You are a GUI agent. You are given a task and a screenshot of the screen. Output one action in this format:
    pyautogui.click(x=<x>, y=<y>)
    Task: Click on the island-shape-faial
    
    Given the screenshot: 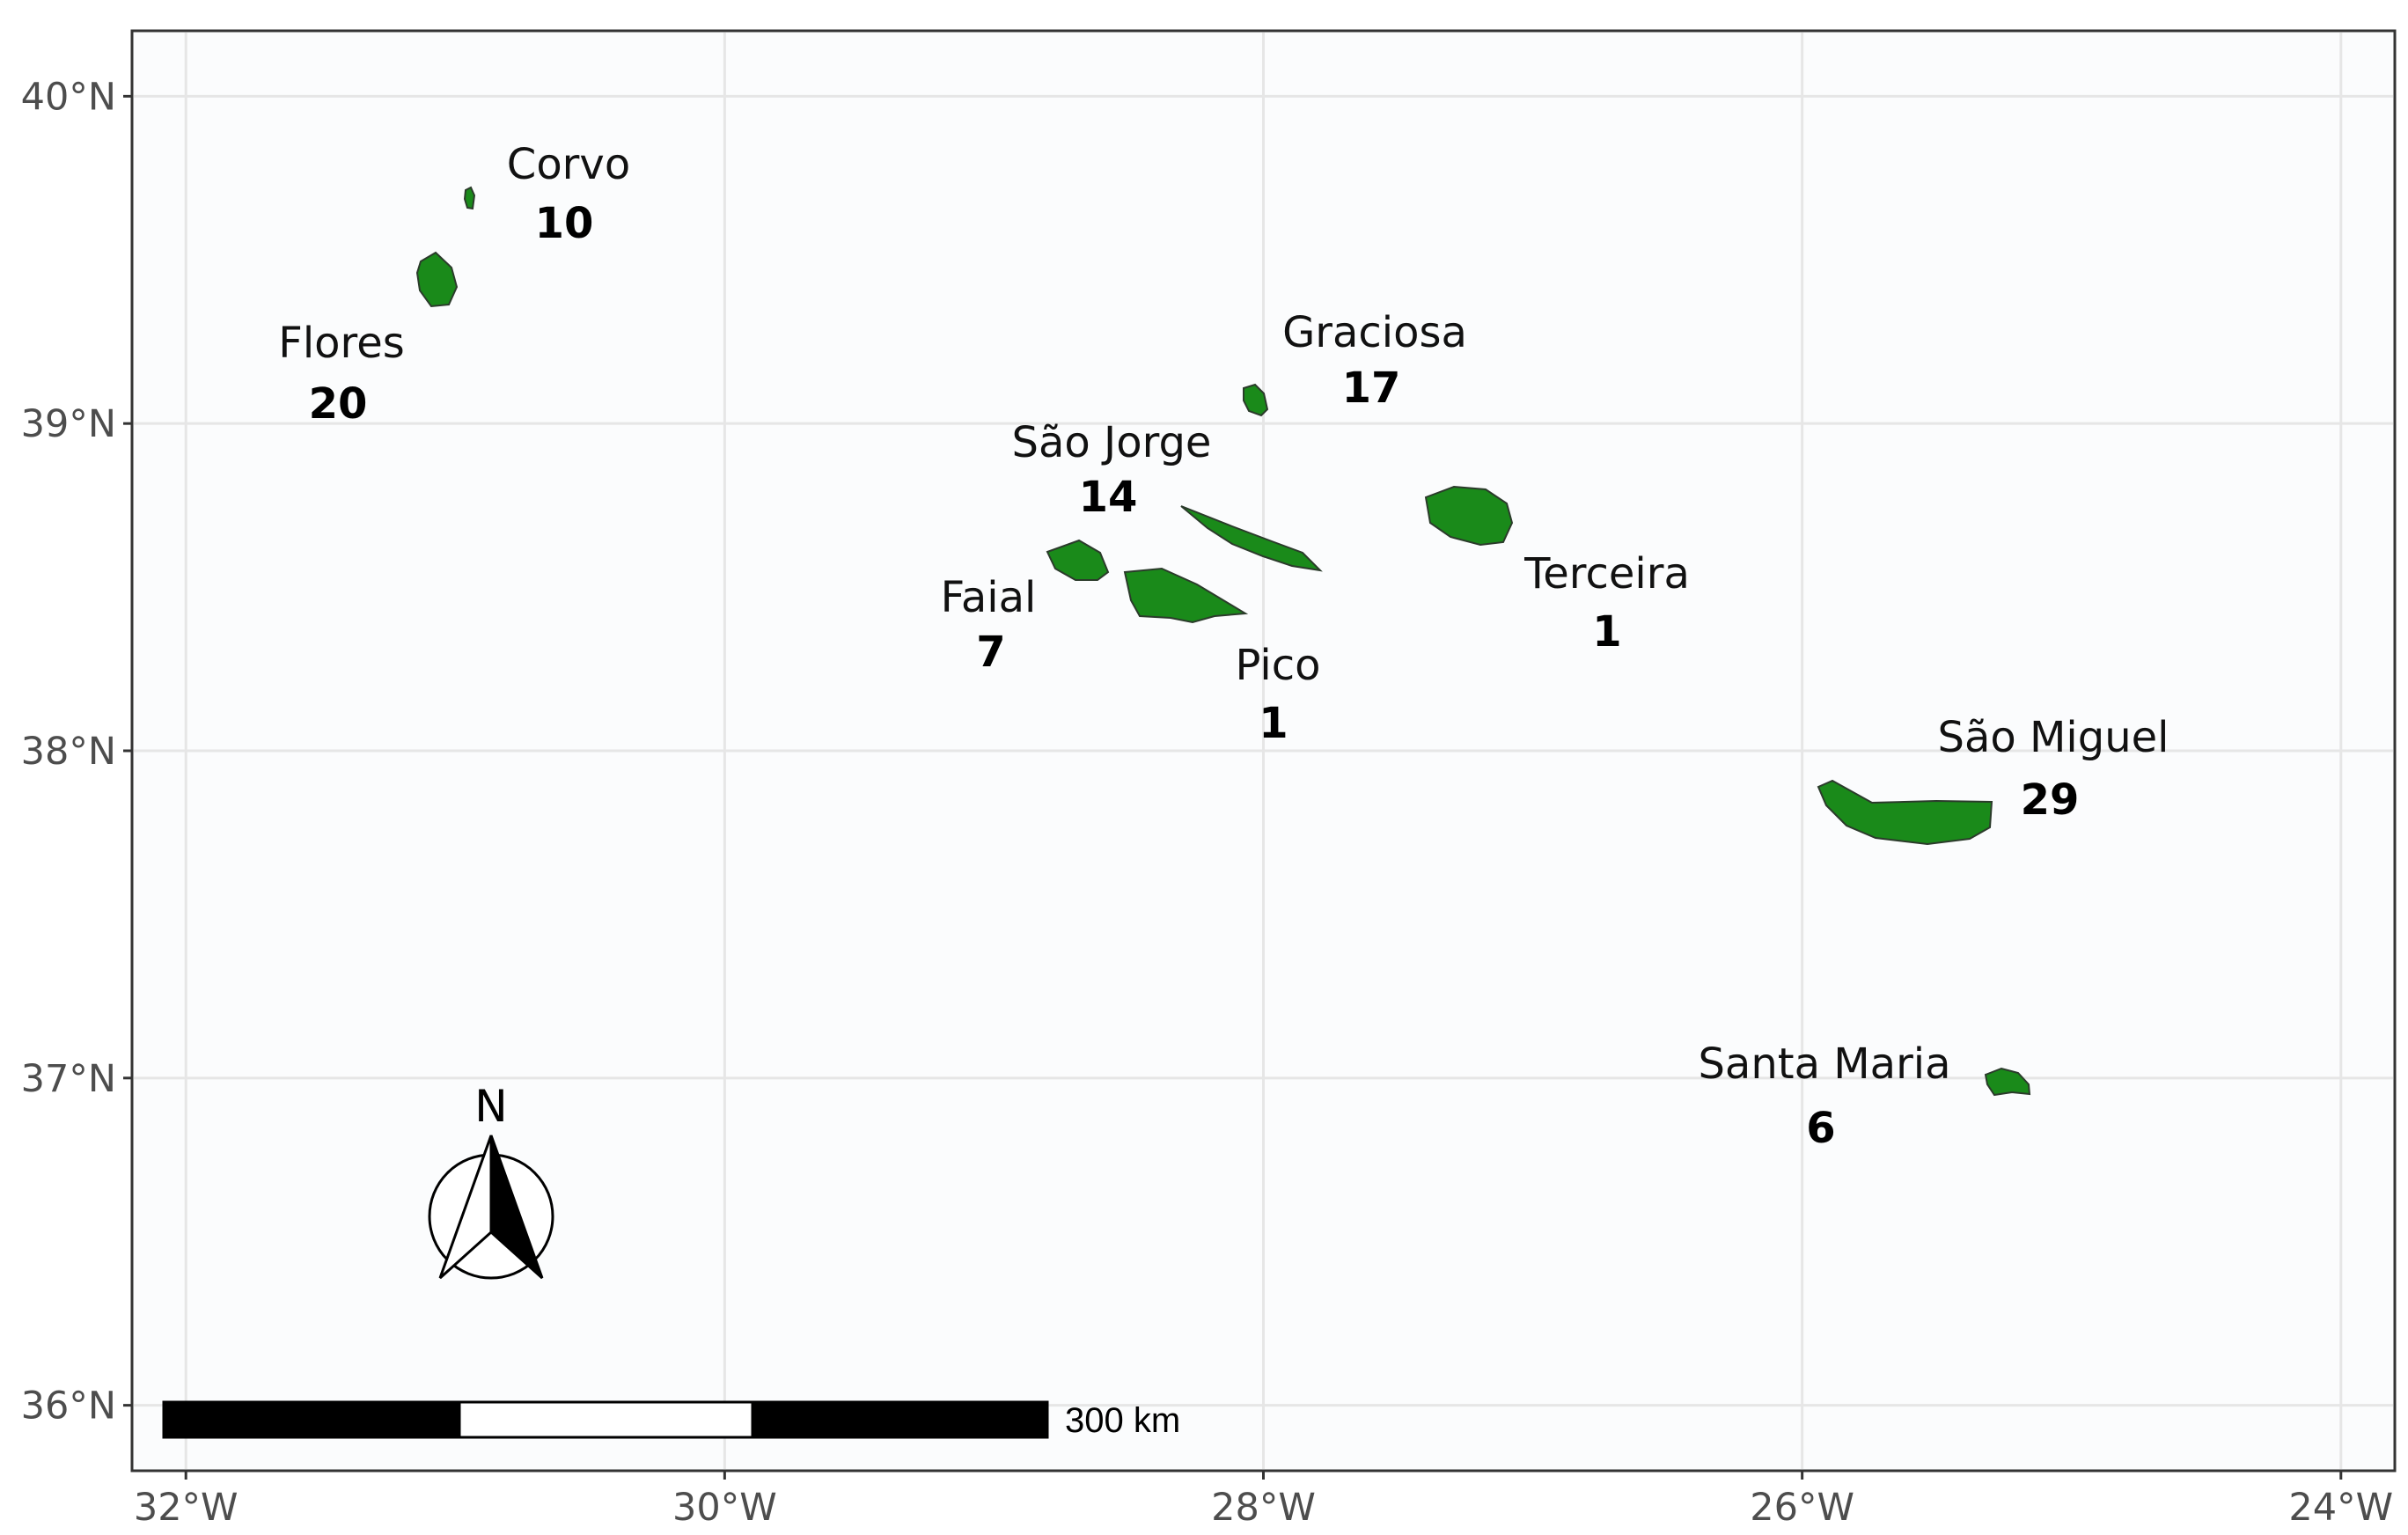 What is the action you would take?
    pyautogui.click(x=1078, y=560)
    